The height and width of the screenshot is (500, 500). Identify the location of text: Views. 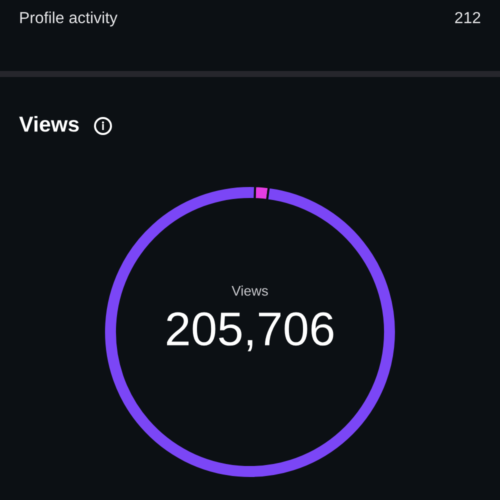
(250, 291).